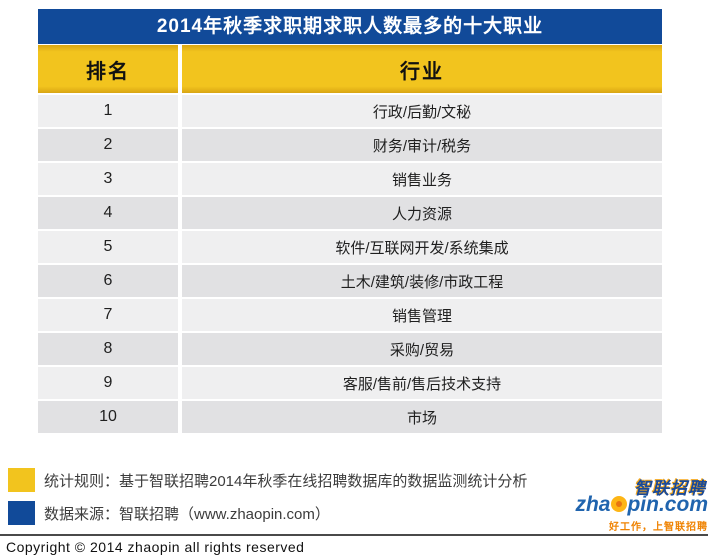 Image resolution: width=720 pixels, height=560 pixels. What do you see at coordinates (422, 69) in the screenshot?
I see `column-header-industry: 行业` at bounding box center [422, 69].